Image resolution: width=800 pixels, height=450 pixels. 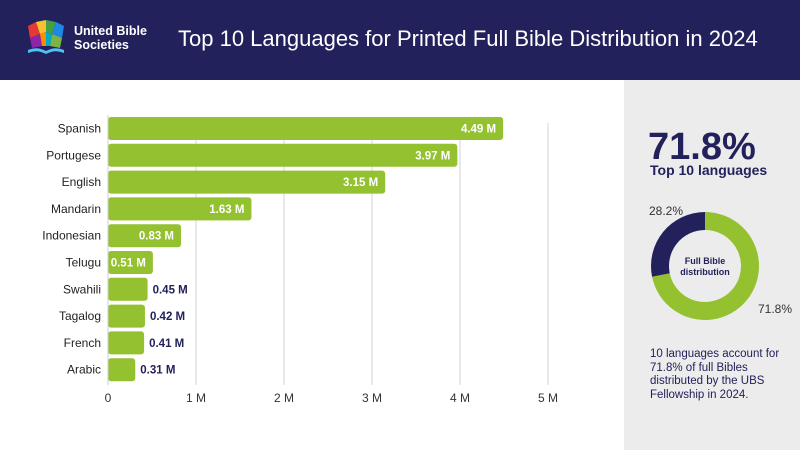 I want to click on data-label: 3.97 M, so click(x=432, y=156).